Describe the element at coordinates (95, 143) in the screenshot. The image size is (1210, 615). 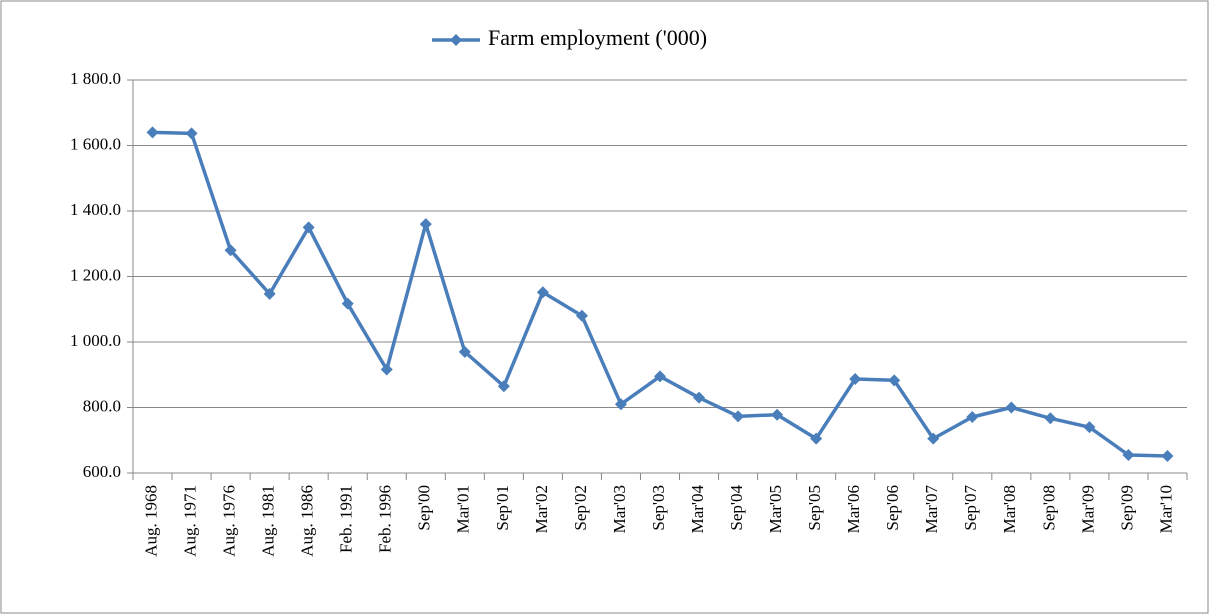
I see `y-tick-label: 1 600.0` at that location.